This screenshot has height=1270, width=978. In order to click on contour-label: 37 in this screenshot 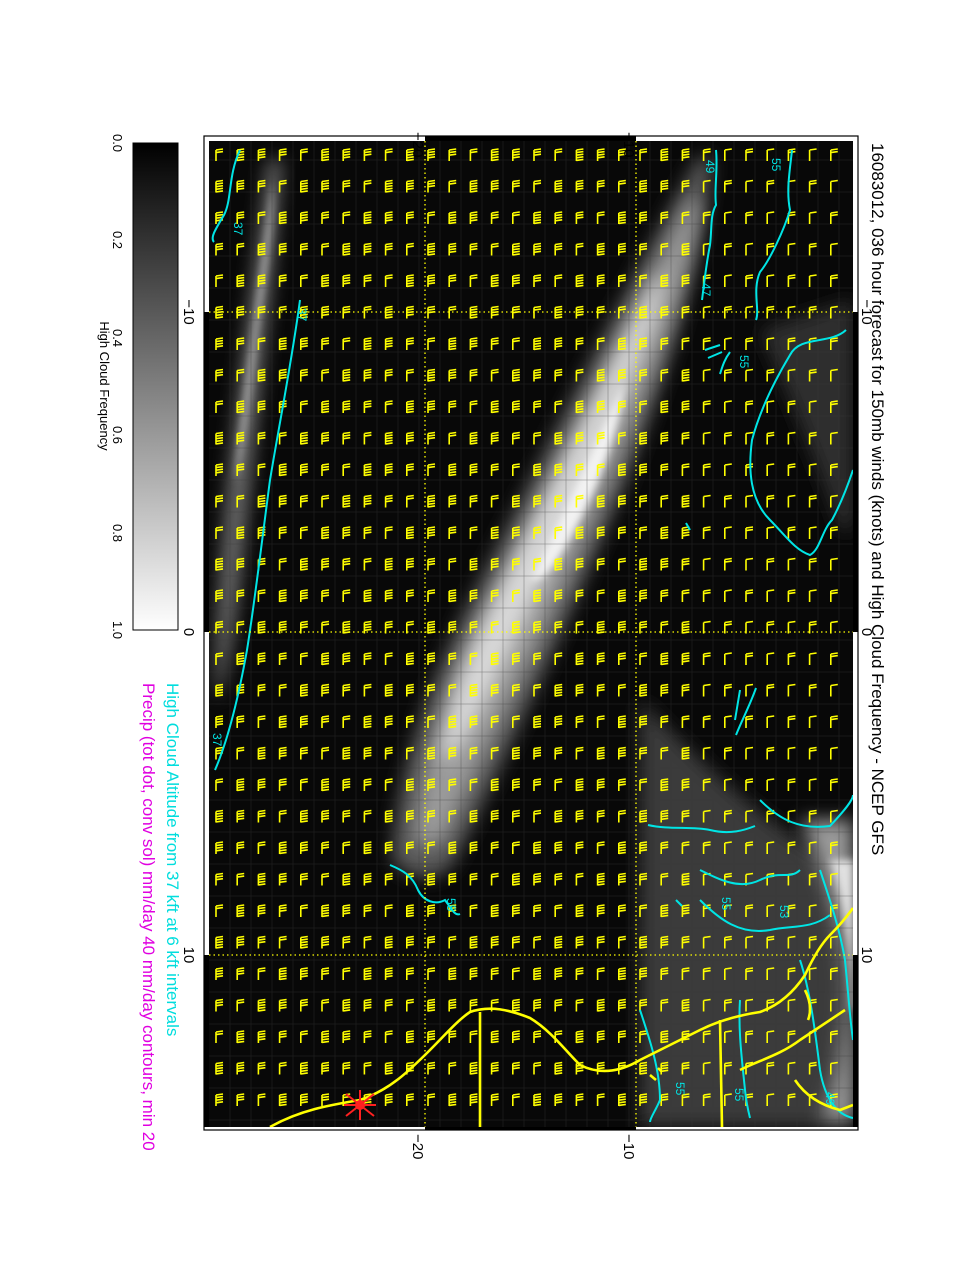, I will do `click(238, 229)`.